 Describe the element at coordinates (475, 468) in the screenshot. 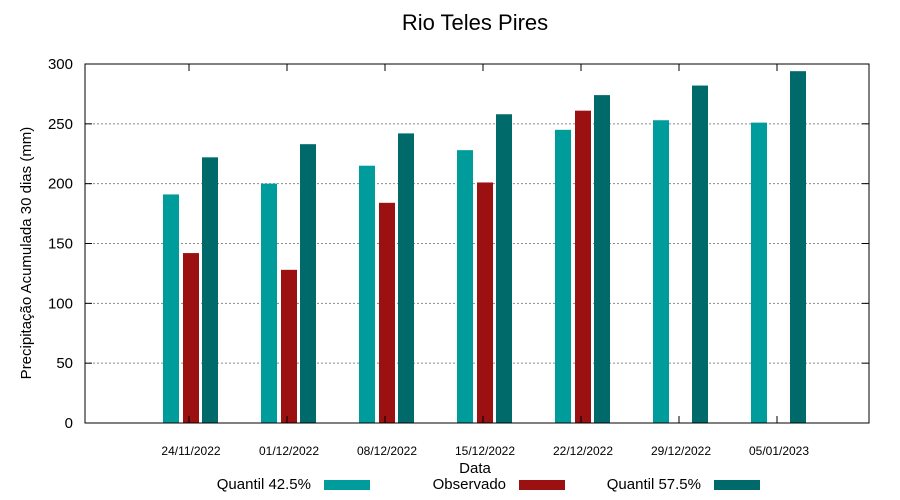

I see `x-axis-label: Data` at that location.